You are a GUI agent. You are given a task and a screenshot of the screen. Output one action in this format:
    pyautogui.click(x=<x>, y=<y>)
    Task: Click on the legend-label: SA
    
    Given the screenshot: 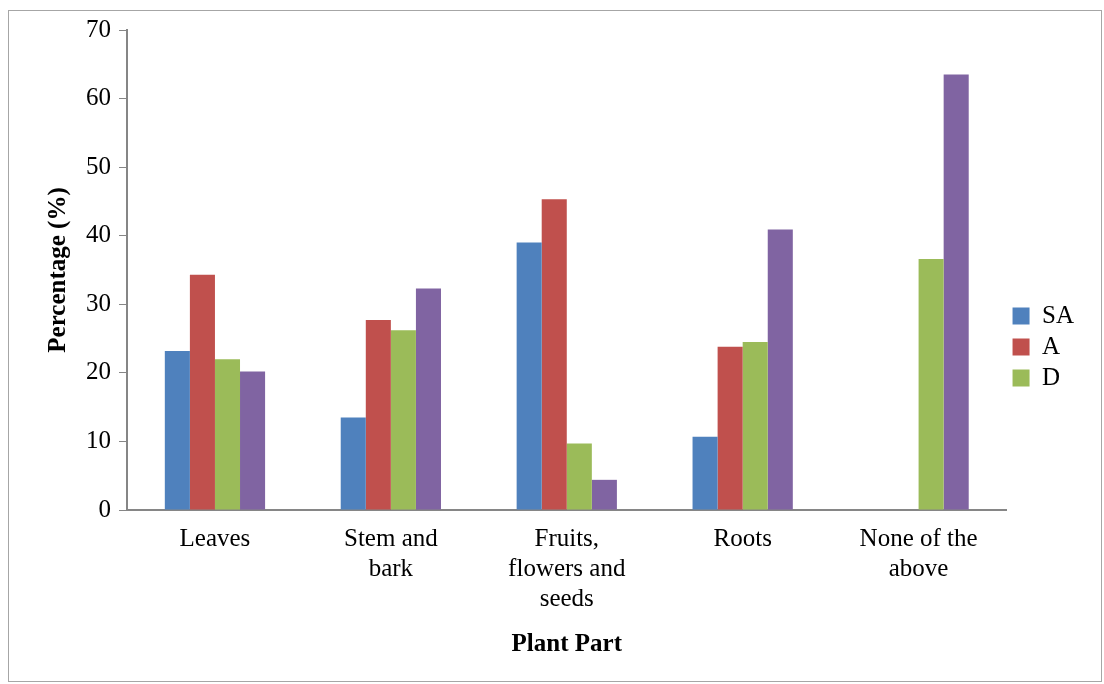 What is the action you would take?
    pyautogui.click(x=1058, y=314)
    